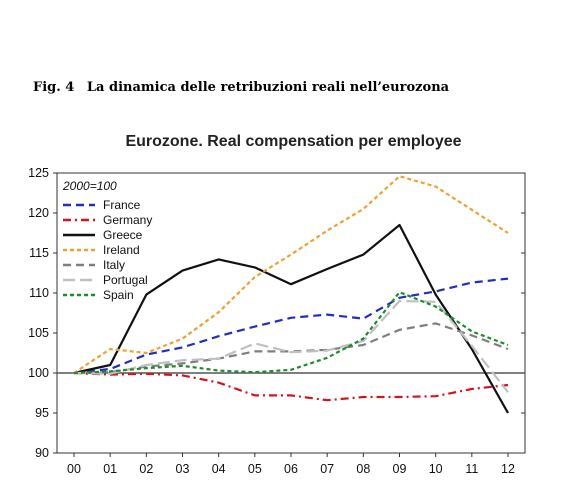  I want to click on y-tick-label: 95, so click(42, 413).